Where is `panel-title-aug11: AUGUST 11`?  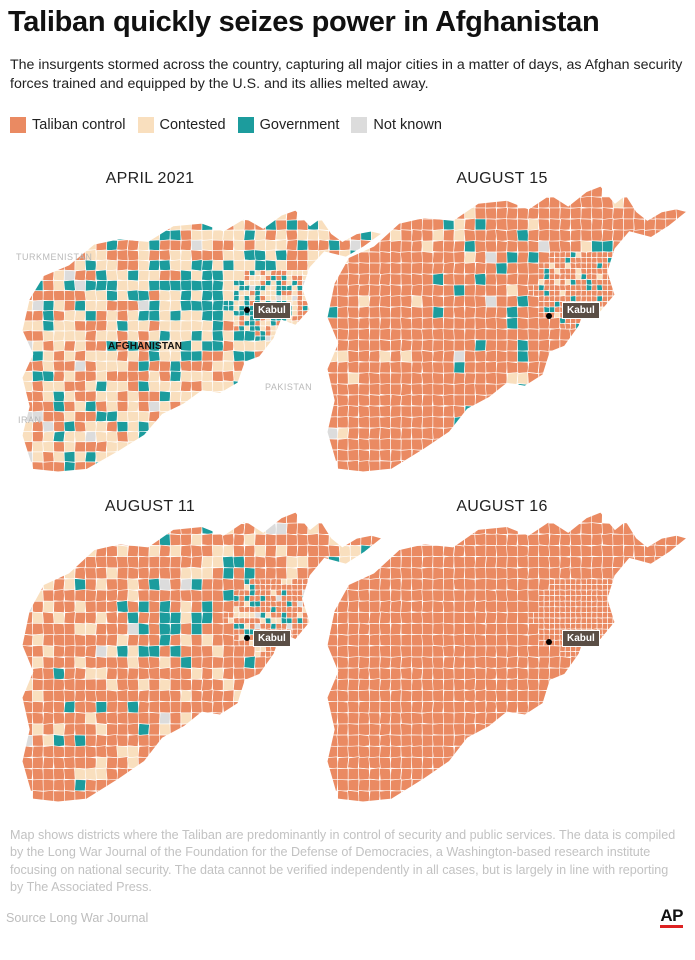
panel-title-aug11: AUGUST 11 is located at coordinates (150, 506).